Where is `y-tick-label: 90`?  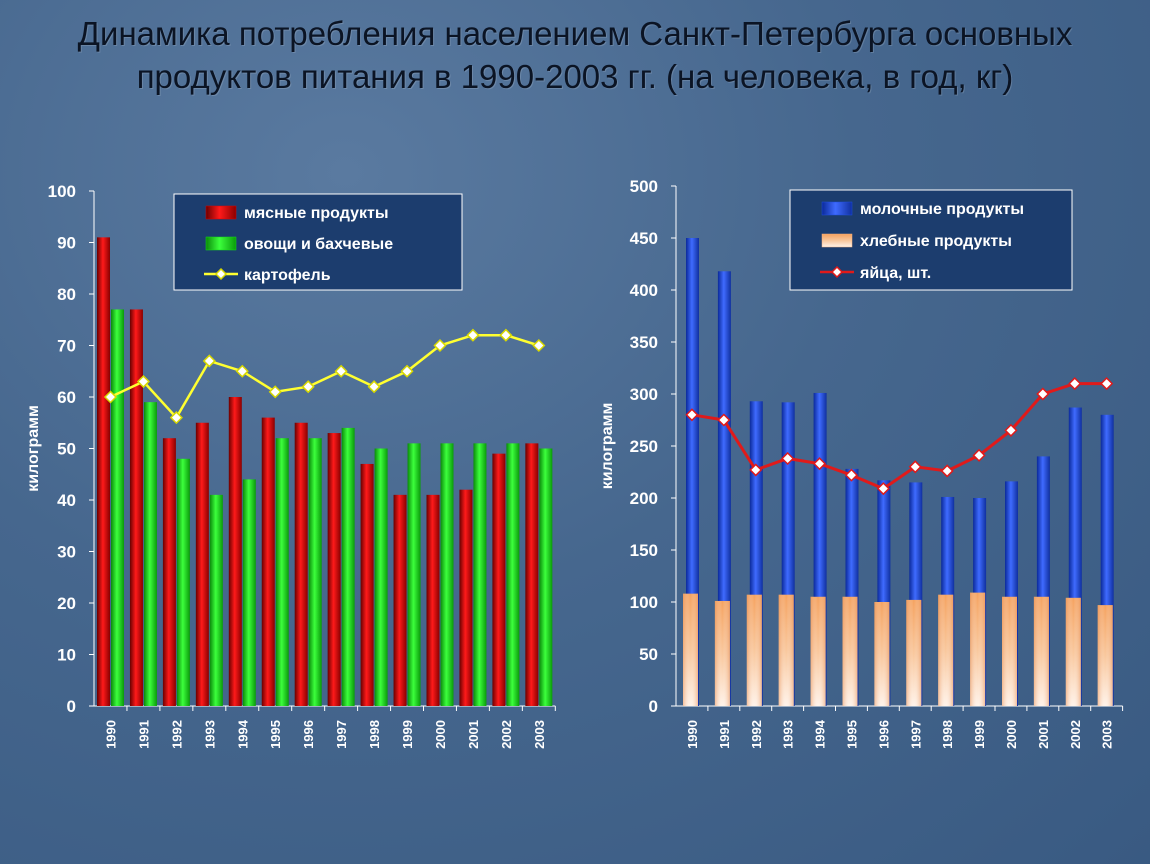 y-tick-label: 90 is located at coordinates (66, 243).